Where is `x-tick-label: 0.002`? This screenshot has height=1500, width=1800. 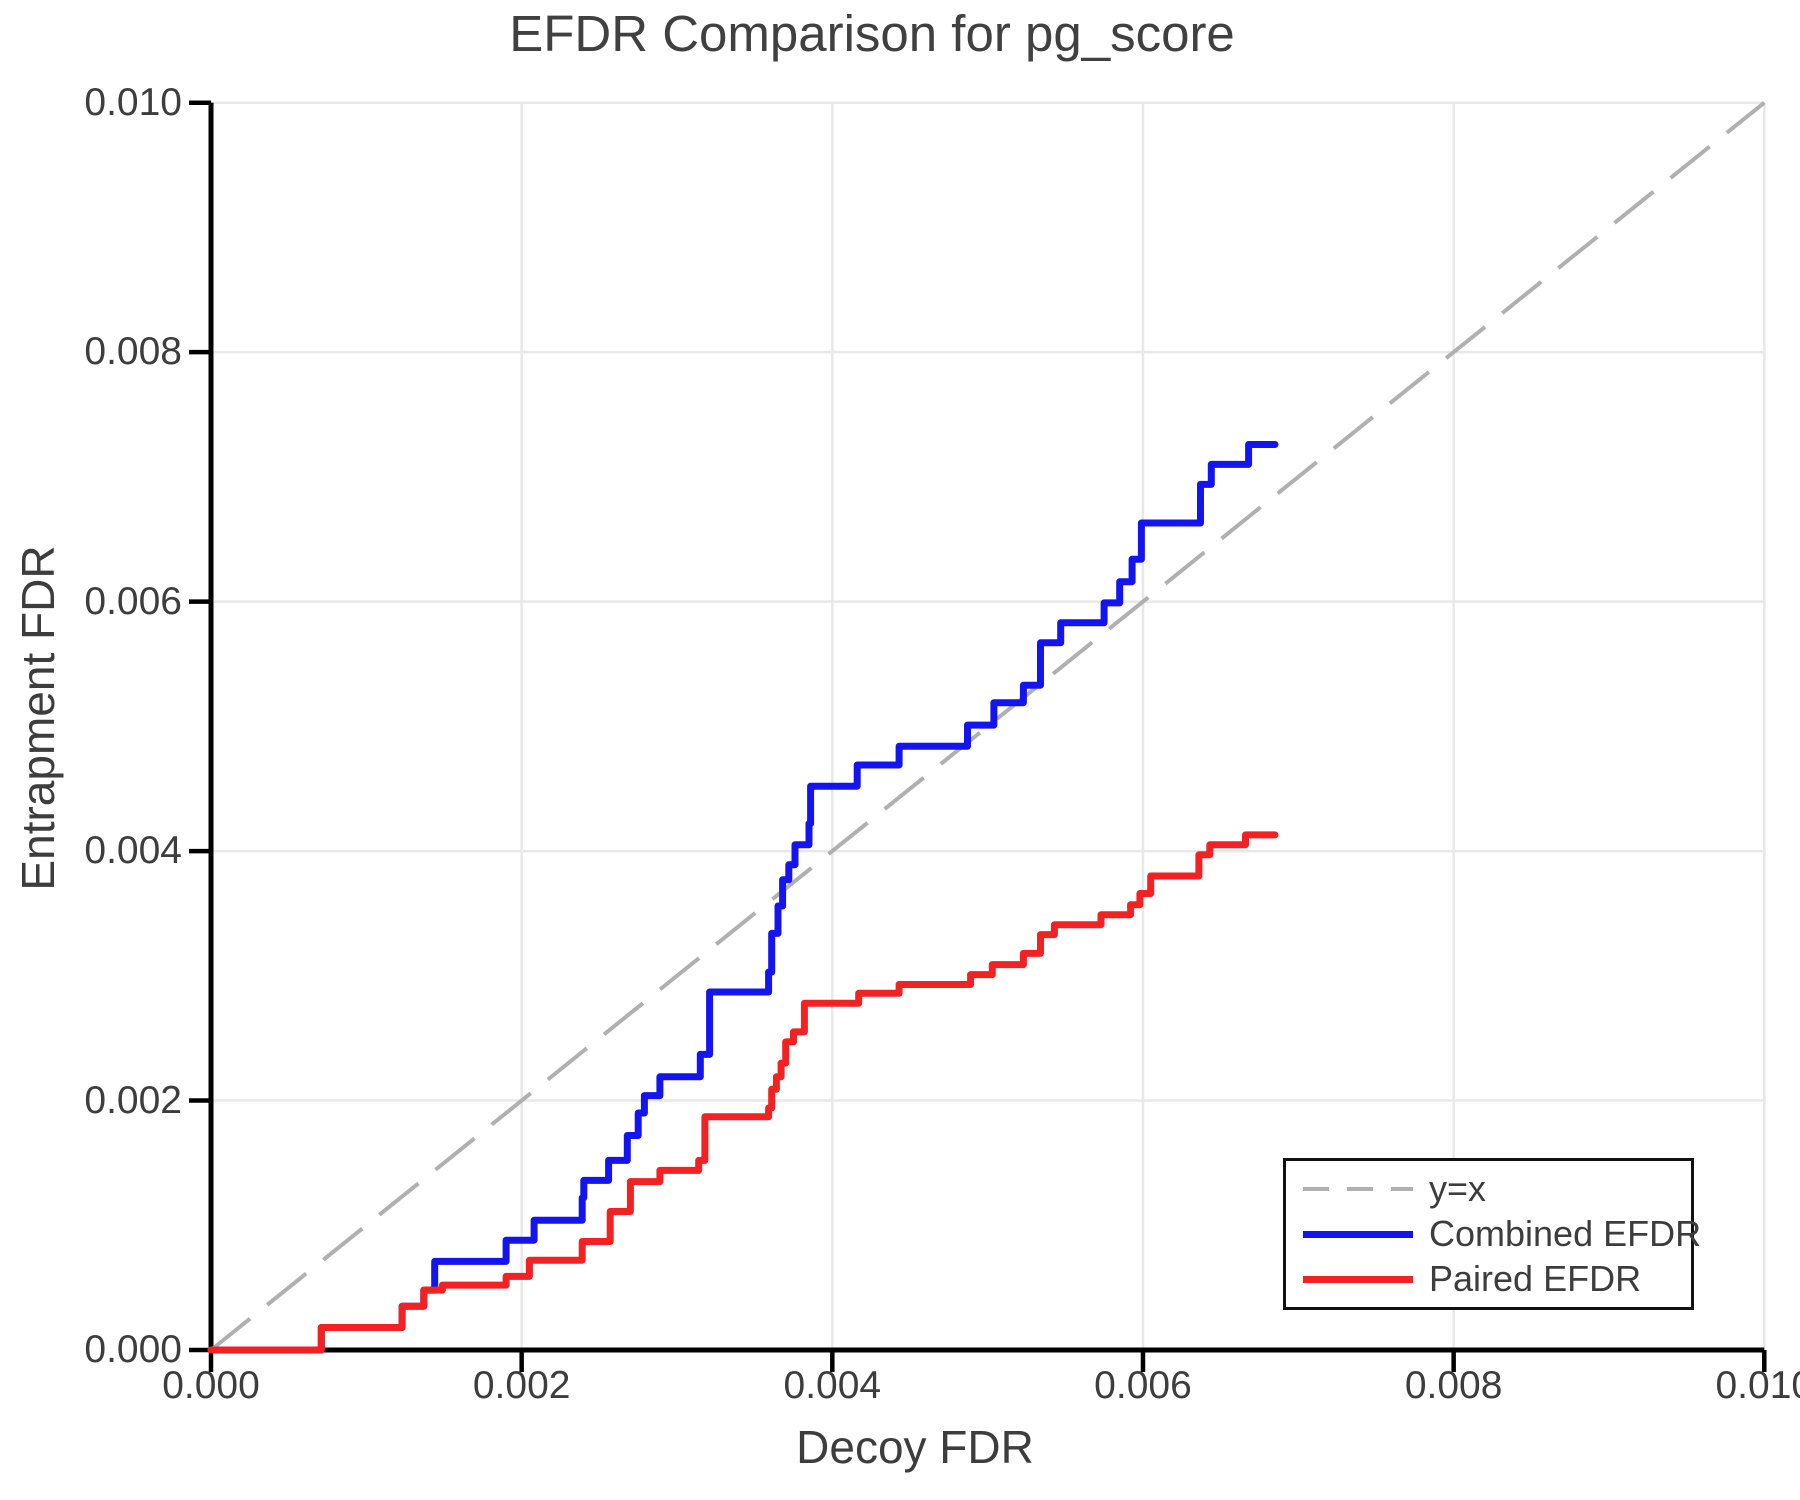
x-tick-label: 0.002 is located at coordinates (521, 1385).